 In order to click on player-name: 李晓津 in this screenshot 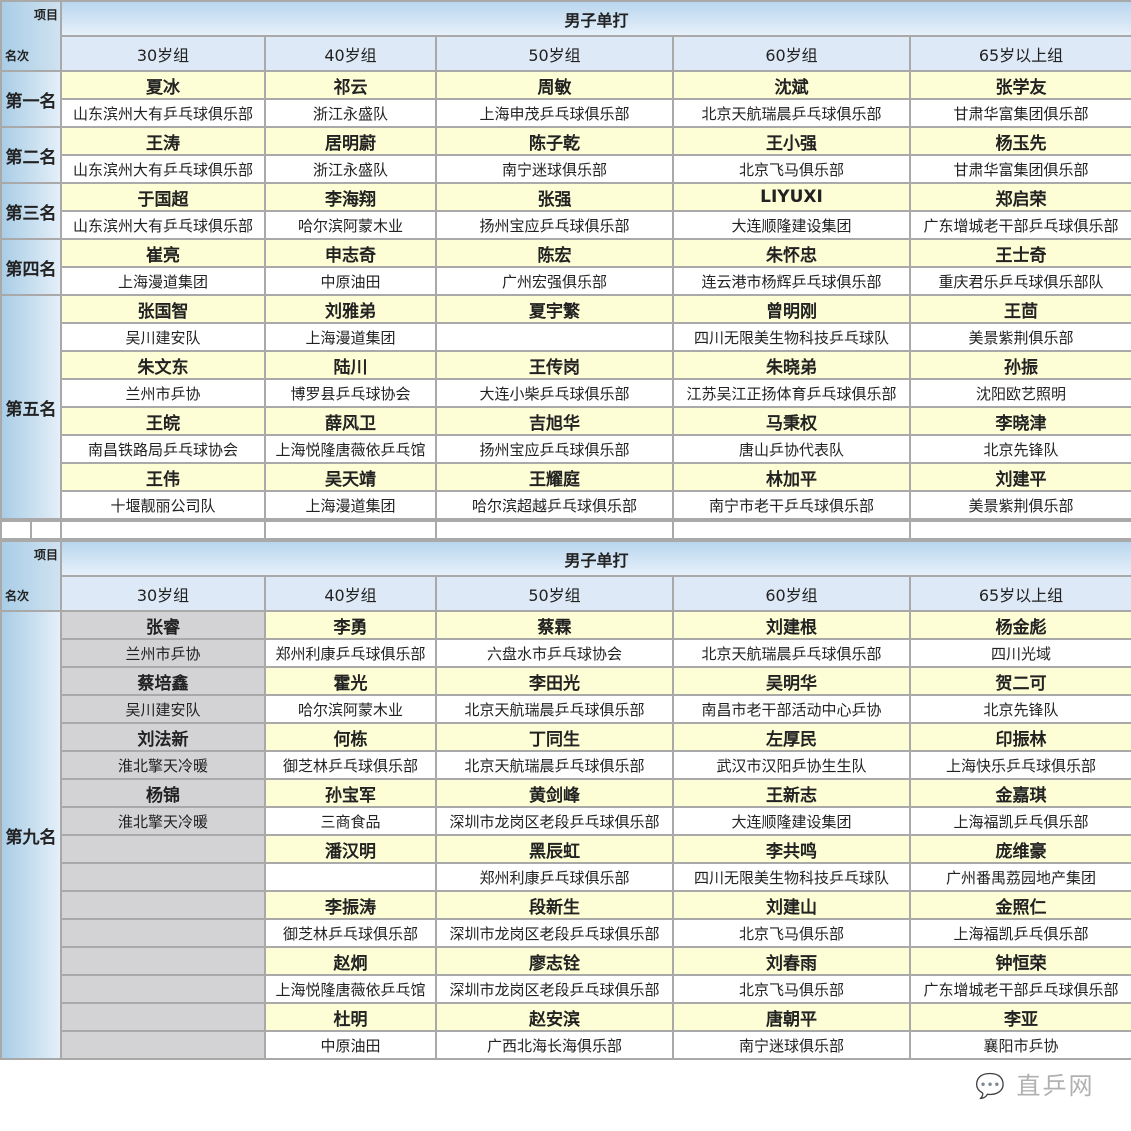, I will do `click(1020, 421)`.